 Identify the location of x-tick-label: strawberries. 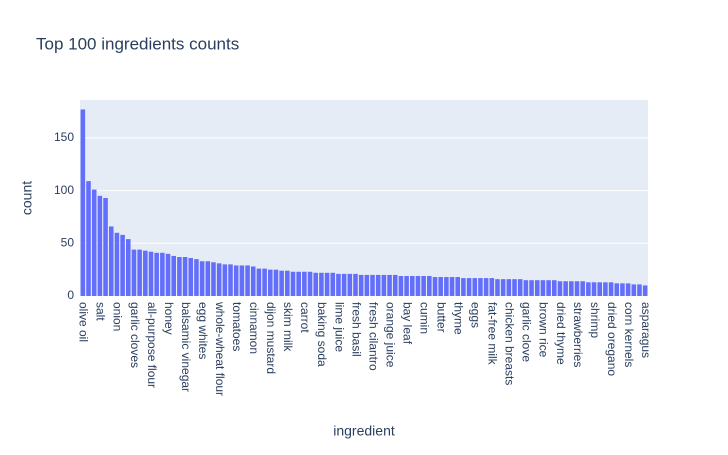
(578, 334).